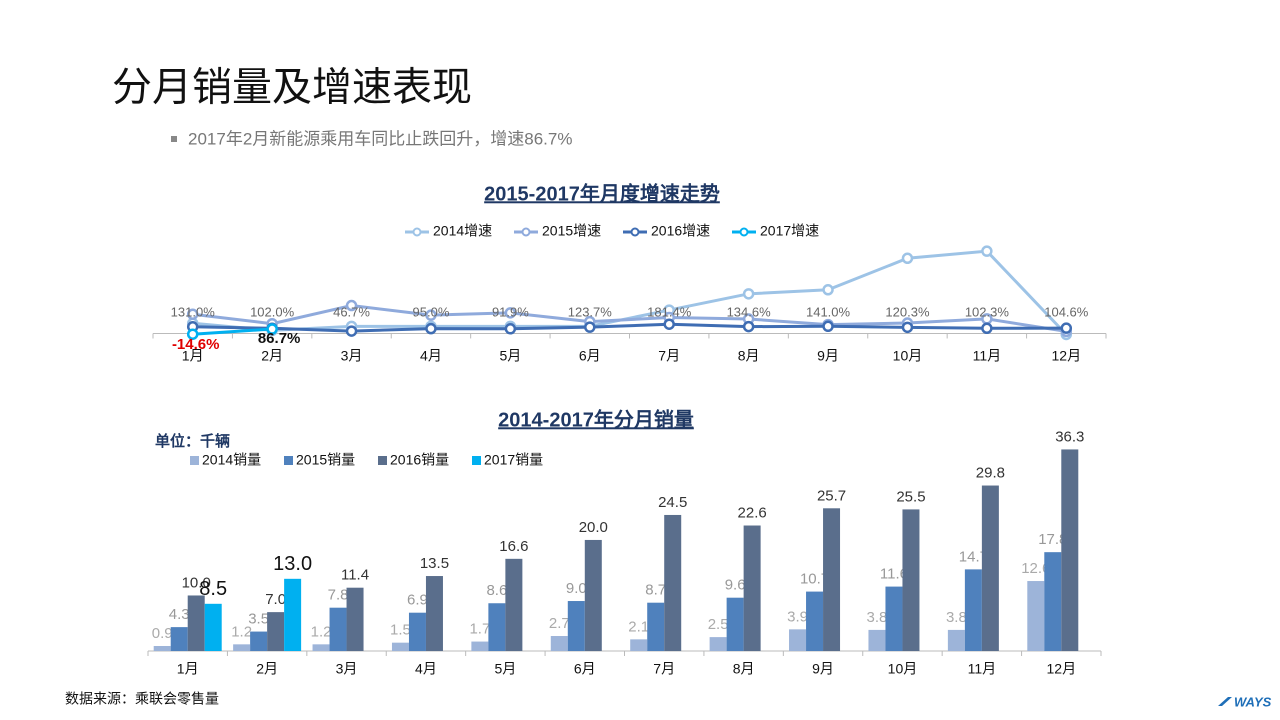 Image resolution: width=1280 pixels, height=720 pixels. Describe the element at coordinates (417, 600) in the screenshot. I see `data-label: 6.9` at that location.